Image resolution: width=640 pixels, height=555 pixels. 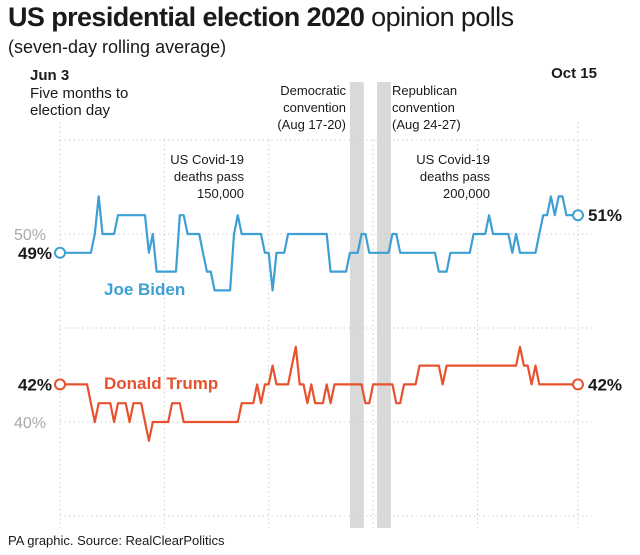 I want to click on covid-150k-label: deaths pass, so click(x=209, y=176).